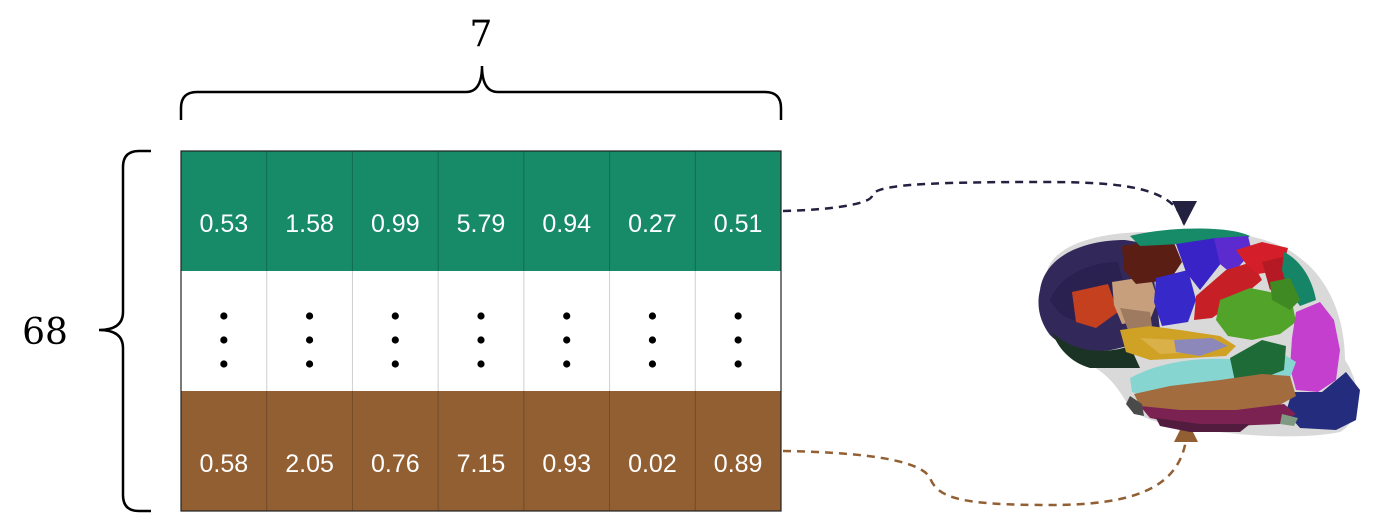  What do you see at coordinates (395, 464) in the screenshot?
I see `bottom-row-cell-value: 0.76` at bounding box center [395, 464].